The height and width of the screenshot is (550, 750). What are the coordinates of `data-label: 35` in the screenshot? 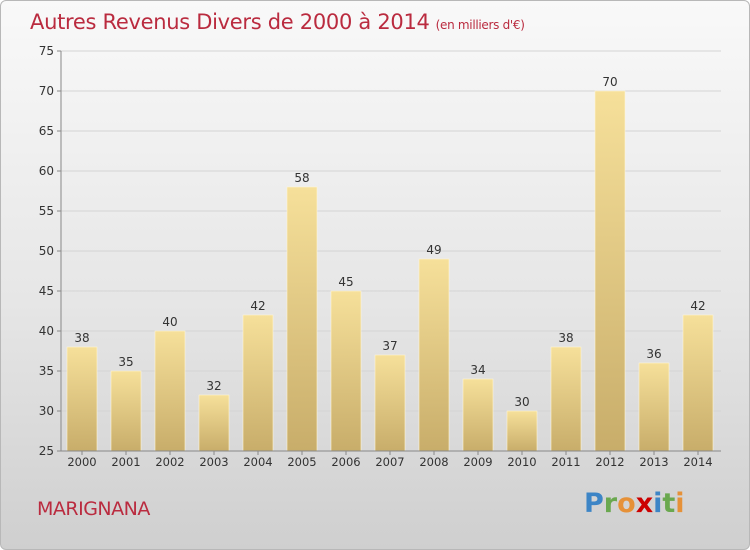 It's located at (125, 362).